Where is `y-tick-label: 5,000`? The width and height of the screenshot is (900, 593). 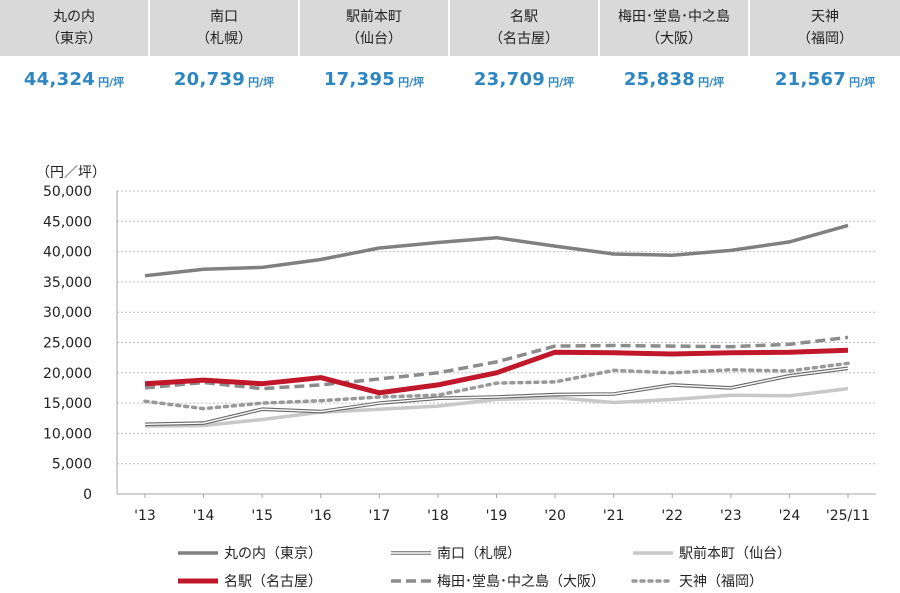 y-tick-label: 5,000 is located at coordinates (72, 465).